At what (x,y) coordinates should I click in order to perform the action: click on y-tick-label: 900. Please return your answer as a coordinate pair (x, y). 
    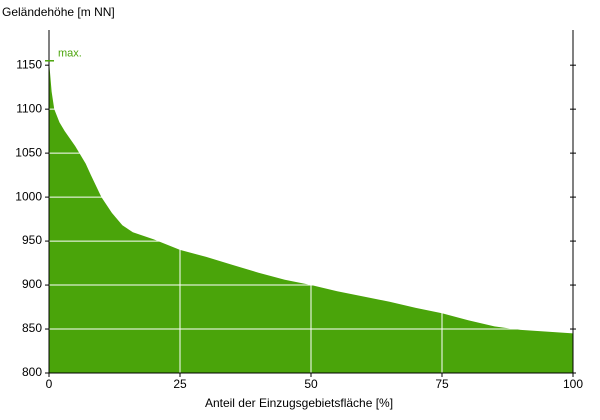
    Looking at the image, I should click on (32, 284).